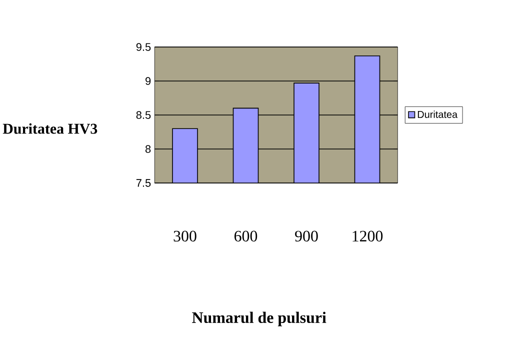 This screenshot has width=532, height=349. Describe the element at coordinates (148, 81) in the screenshot. I see `y-tick-label: 9` at that location.